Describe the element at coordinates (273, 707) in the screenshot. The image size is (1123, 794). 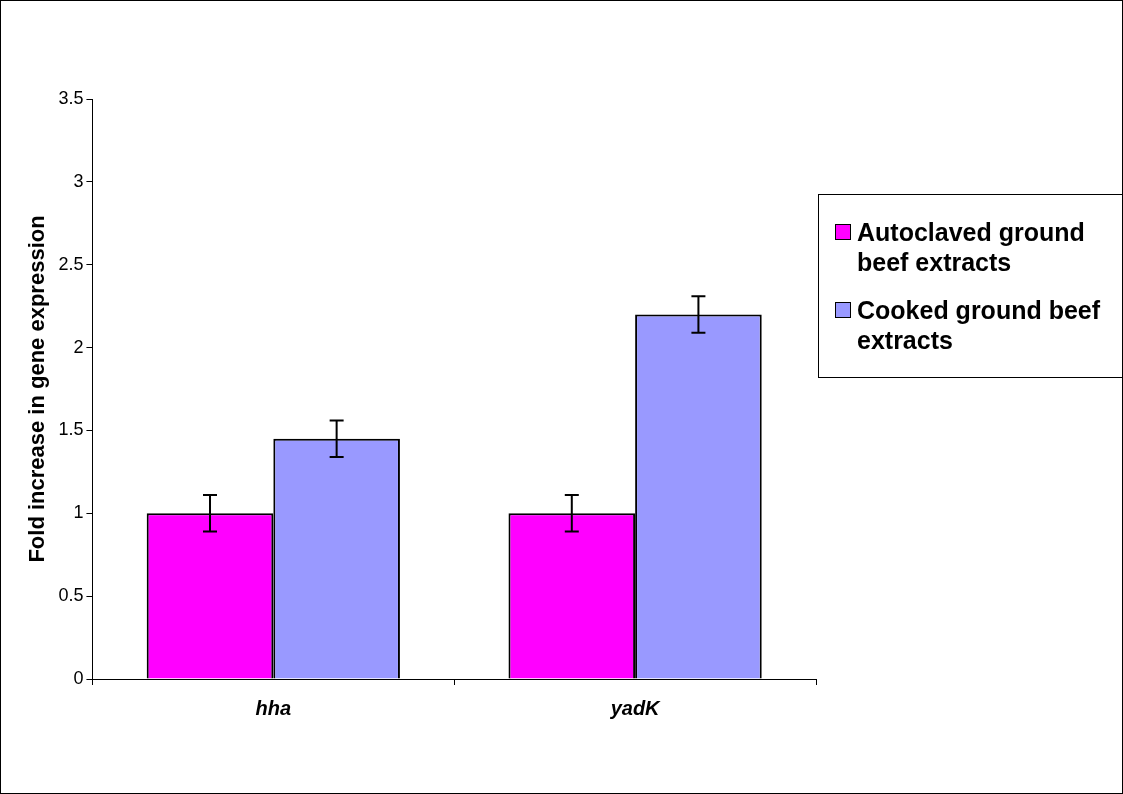
I see `x-tick-label: hha` at that location.